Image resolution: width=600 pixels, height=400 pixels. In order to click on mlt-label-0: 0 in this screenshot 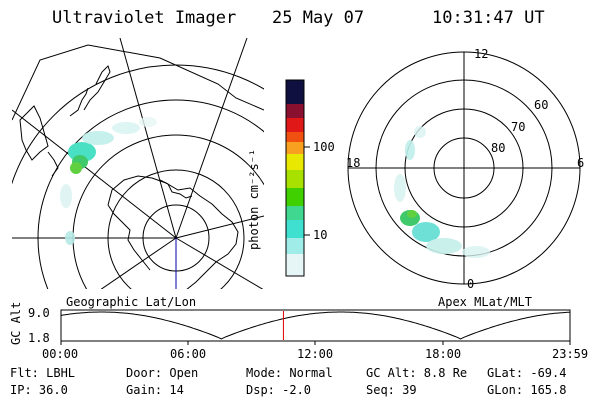, I will do `click(471, 284)`.